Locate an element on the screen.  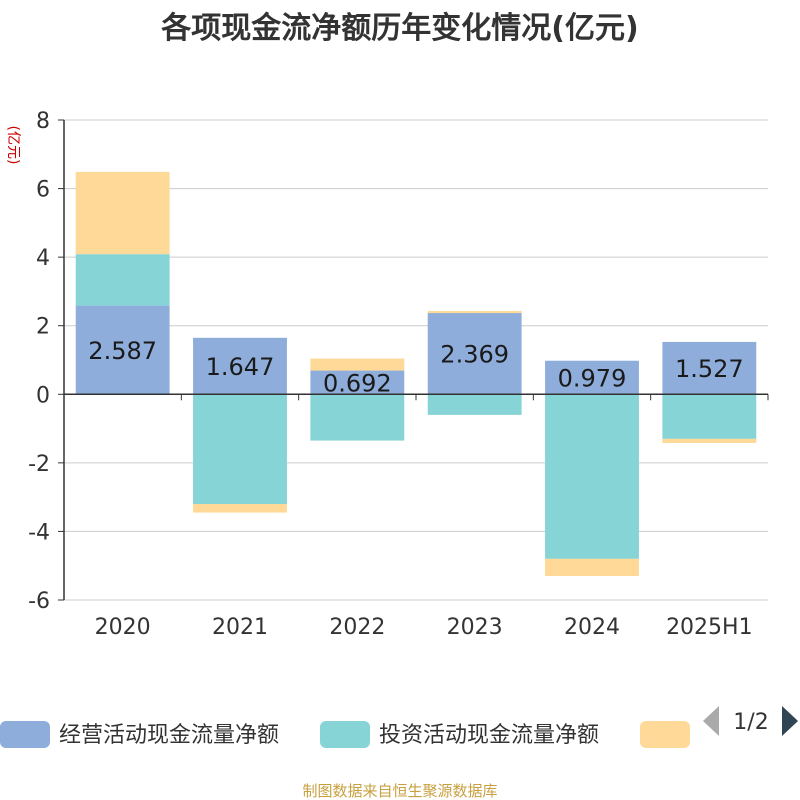
bar-2024-s2 is located at coordinates (592, 476).